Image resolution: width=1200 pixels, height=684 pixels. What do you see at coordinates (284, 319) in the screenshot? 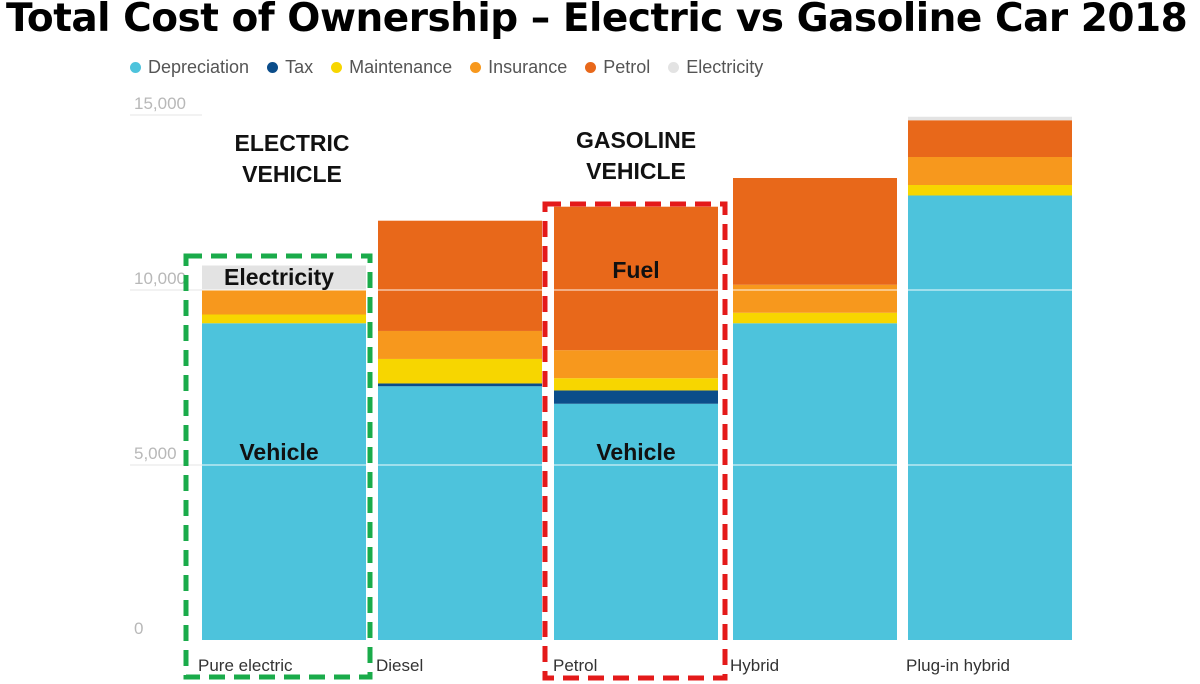
I see `bar-pure-electric-maintenance` at bounding box center [284, 319].